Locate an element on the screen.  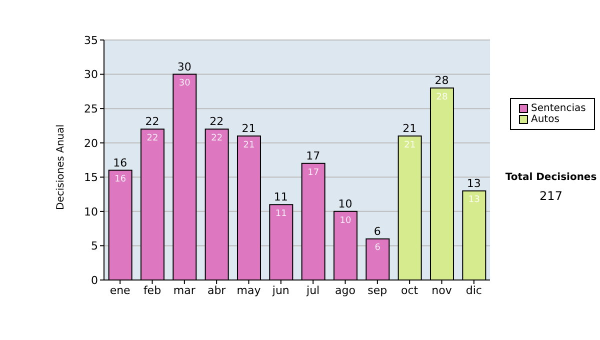
data-label: 17 is located at coordinates (314, 173).